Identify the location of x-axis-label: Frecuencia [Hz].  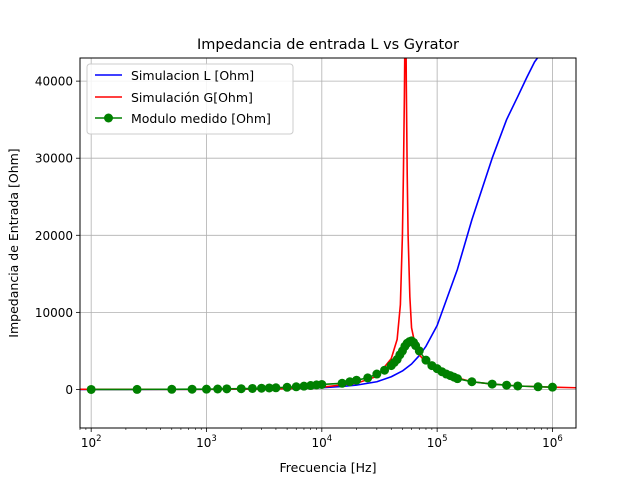
(328, 467).